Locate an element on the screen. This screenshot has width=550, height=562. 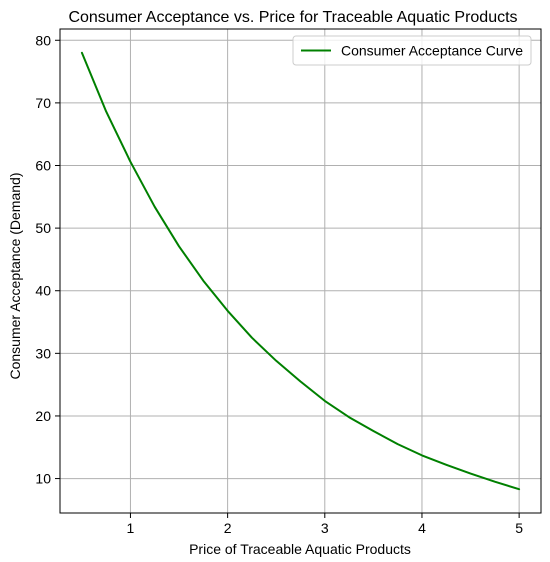
x-tick-label: 3 is located at coordinates (325, 528).